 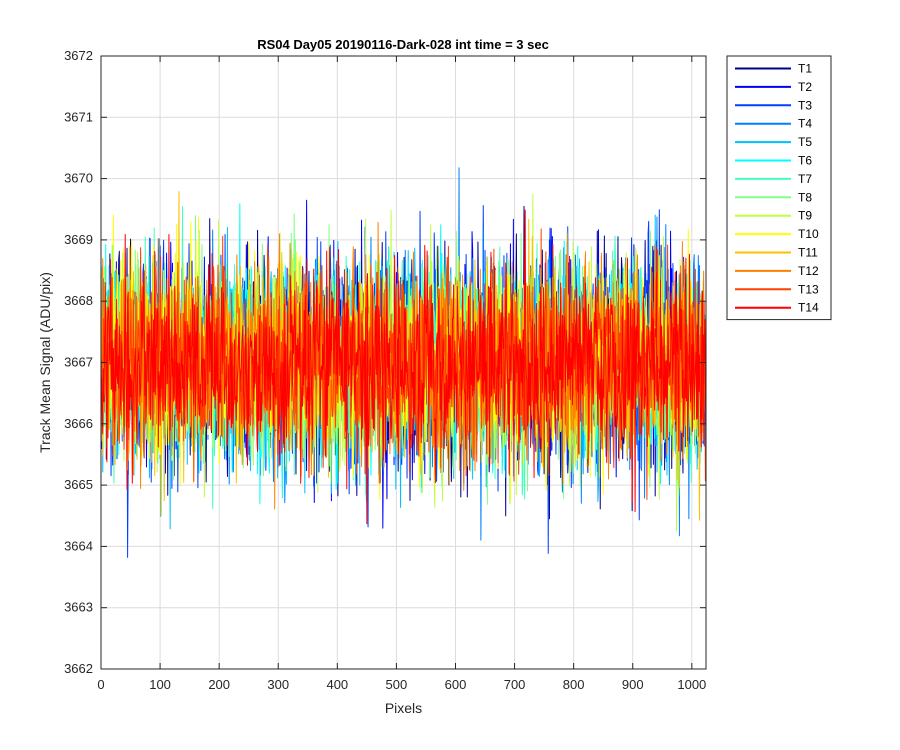 I want to click on y-tick-label: 3670, so click(x=78, y=178).